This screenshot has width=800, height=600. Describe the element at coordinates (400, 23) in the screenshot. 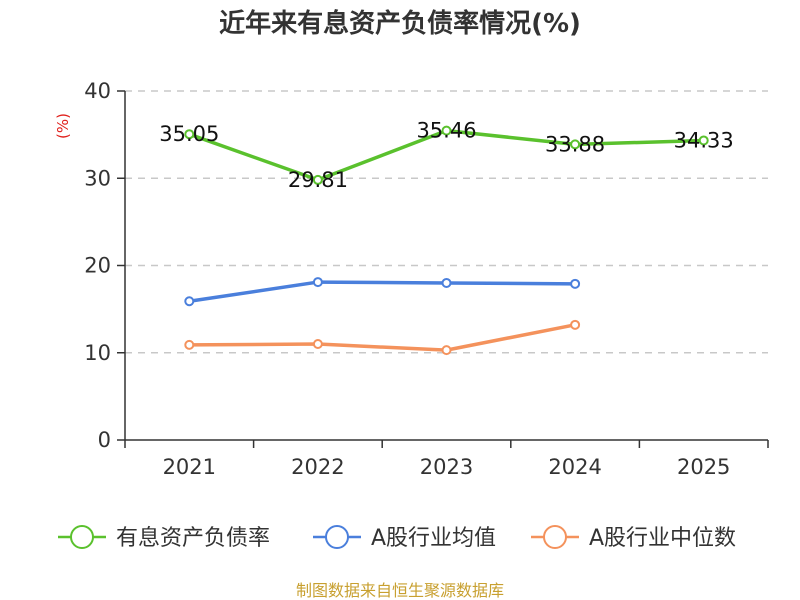

I see `chart-title: 近年来有息资产负债率情况(%)` at that location.